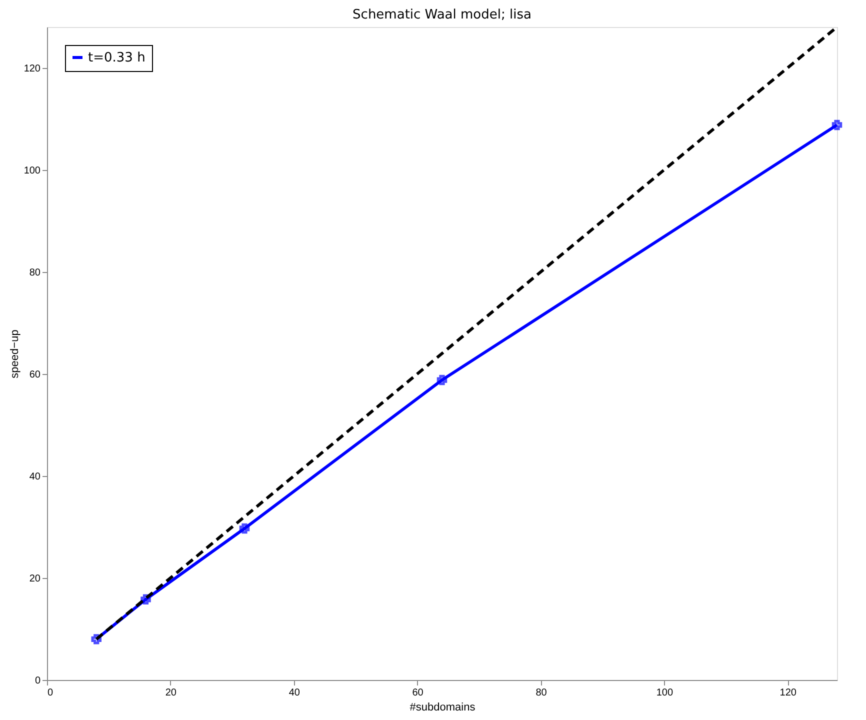 Image resolution: width=866 pixels, height=720 pixels. What do you see at coordinates (35, 578) in the screenshot?
I see `y-tick-label: 20` at bounding box center [35, 578].